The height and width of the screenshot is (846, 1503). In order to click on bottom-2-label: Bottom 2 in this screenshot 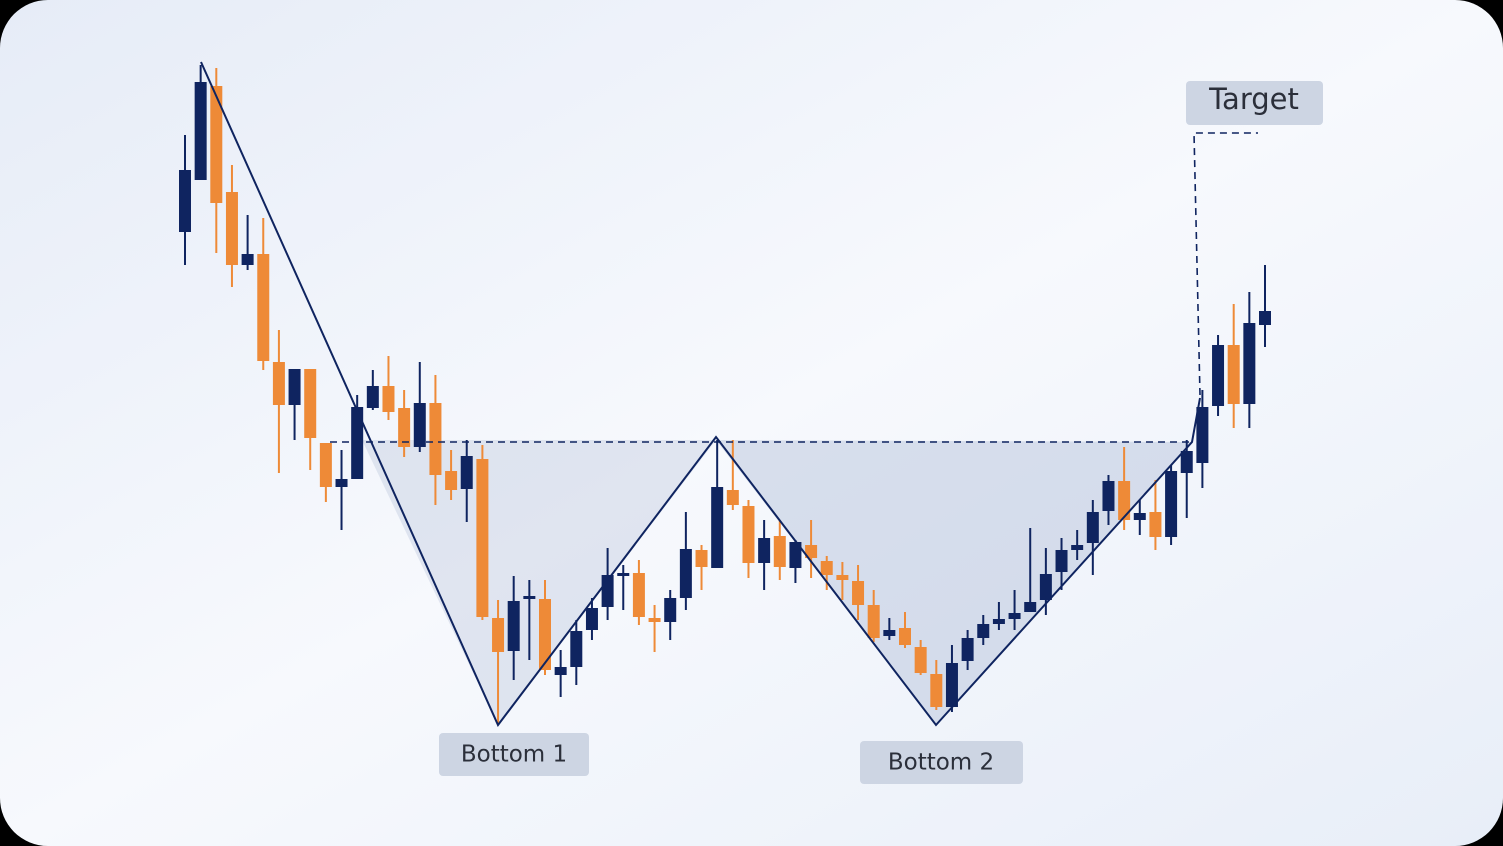, I will do `click(941, 763)`.